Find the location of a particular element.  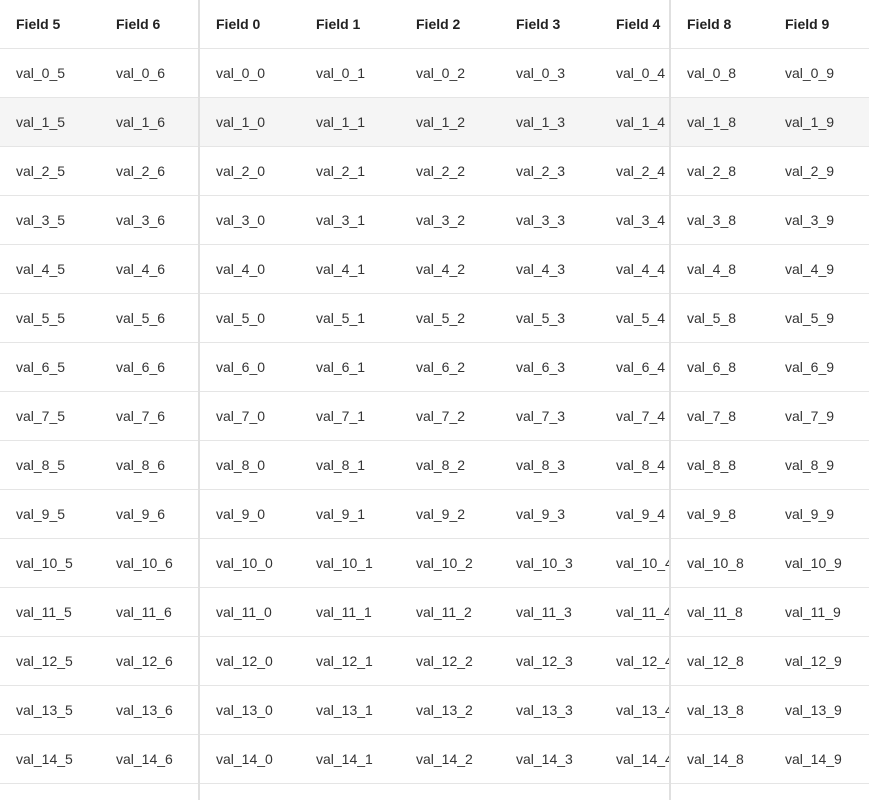

table-cell: val_9_3 is located at coordinates (541, 514).